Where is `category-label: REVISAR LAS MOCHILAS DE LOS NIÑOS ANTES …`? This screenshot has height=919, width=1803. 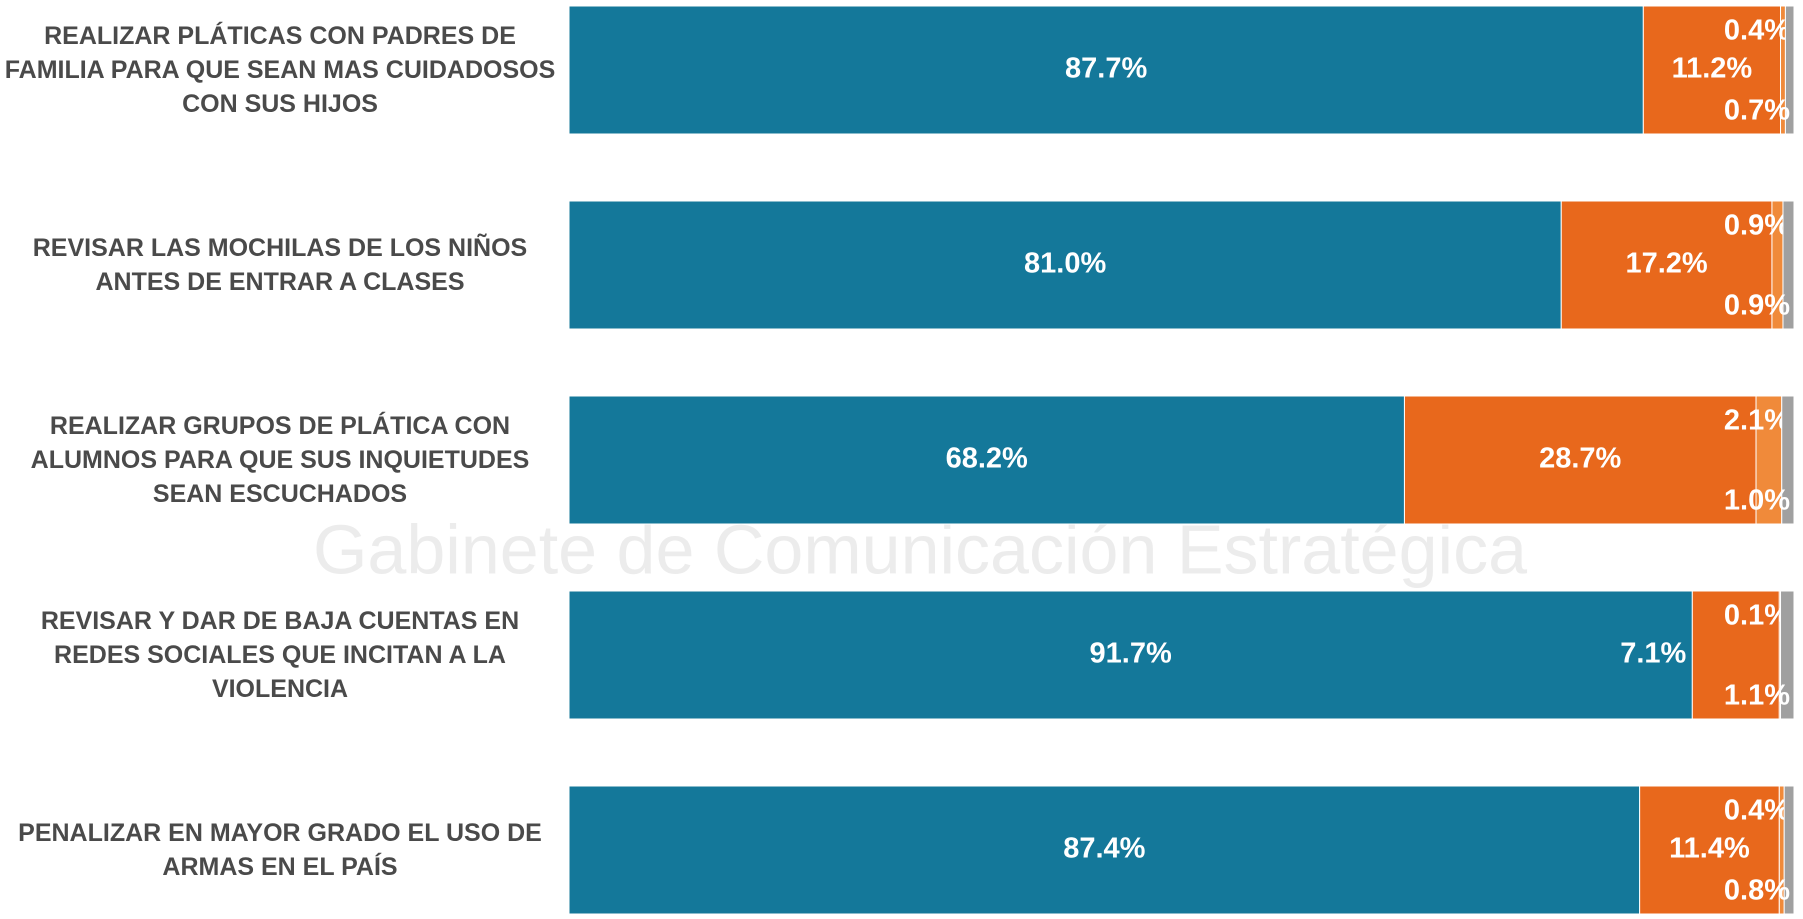
category-label: REVISAR LAS MOCHILAS DE LOS NIÑOS ANTES … is located at coordinates (280, 265).